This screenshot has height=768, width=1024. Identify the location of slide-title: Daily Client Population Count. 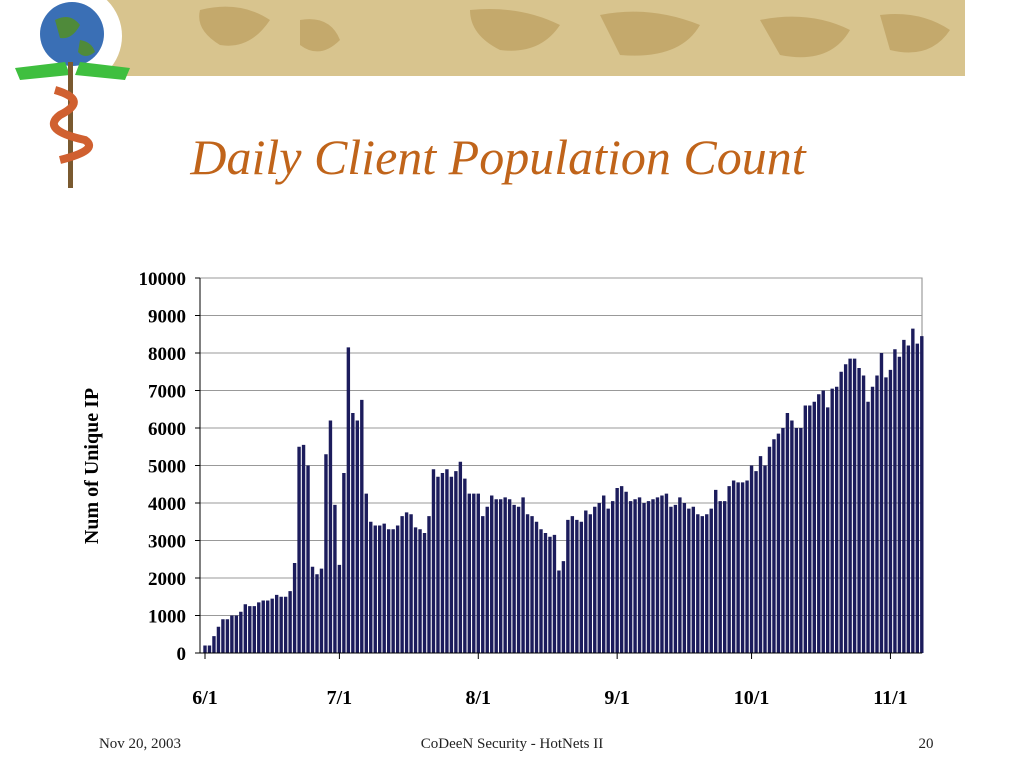
(497, 157).